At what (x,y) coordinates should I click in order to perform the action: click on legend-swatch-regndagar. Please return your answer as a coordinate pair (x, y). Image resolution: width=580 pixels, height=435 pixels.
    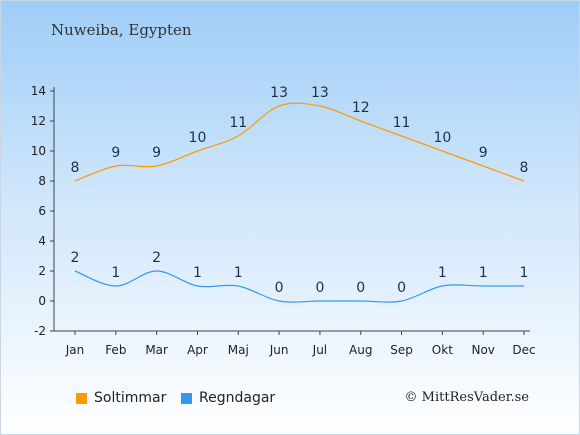
    Looking at the image, I should click on (186, 398).